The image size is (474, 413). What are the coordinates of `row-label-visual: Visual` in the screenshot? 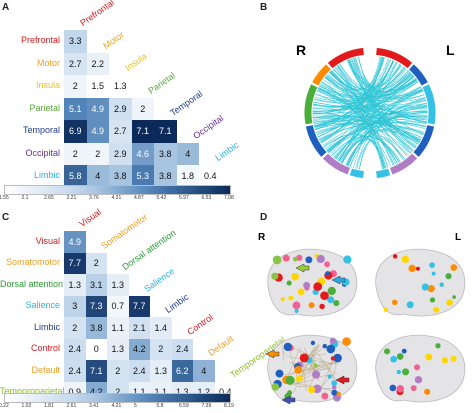 It's located at (47, 240).